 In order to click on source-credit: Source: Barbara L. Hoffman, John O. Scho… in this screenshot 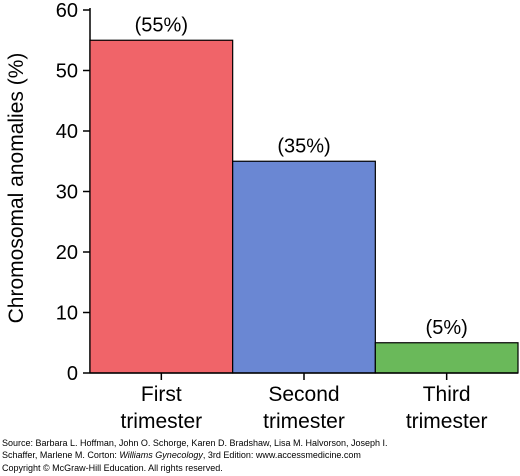, I will do `click(260, 455)`.